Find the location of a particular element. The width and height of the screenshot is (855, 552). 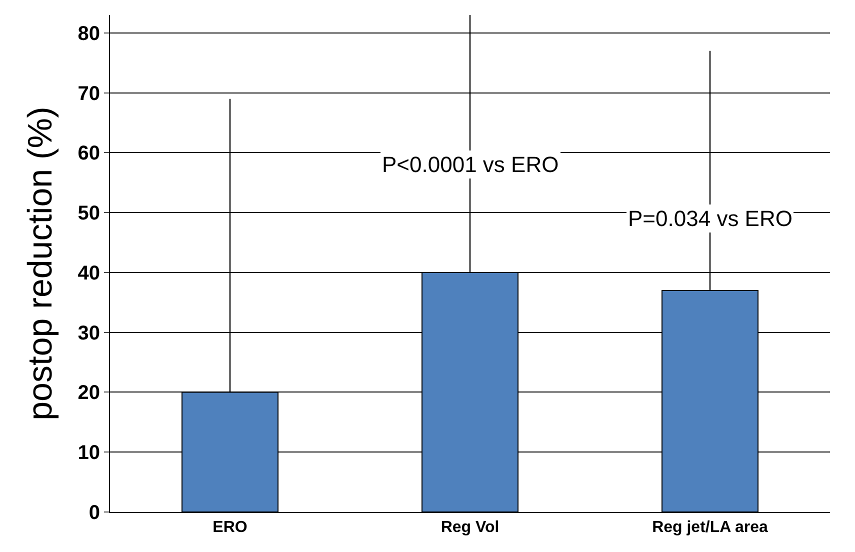

y-tick-label: 10 is located at coordinates (89, 453).